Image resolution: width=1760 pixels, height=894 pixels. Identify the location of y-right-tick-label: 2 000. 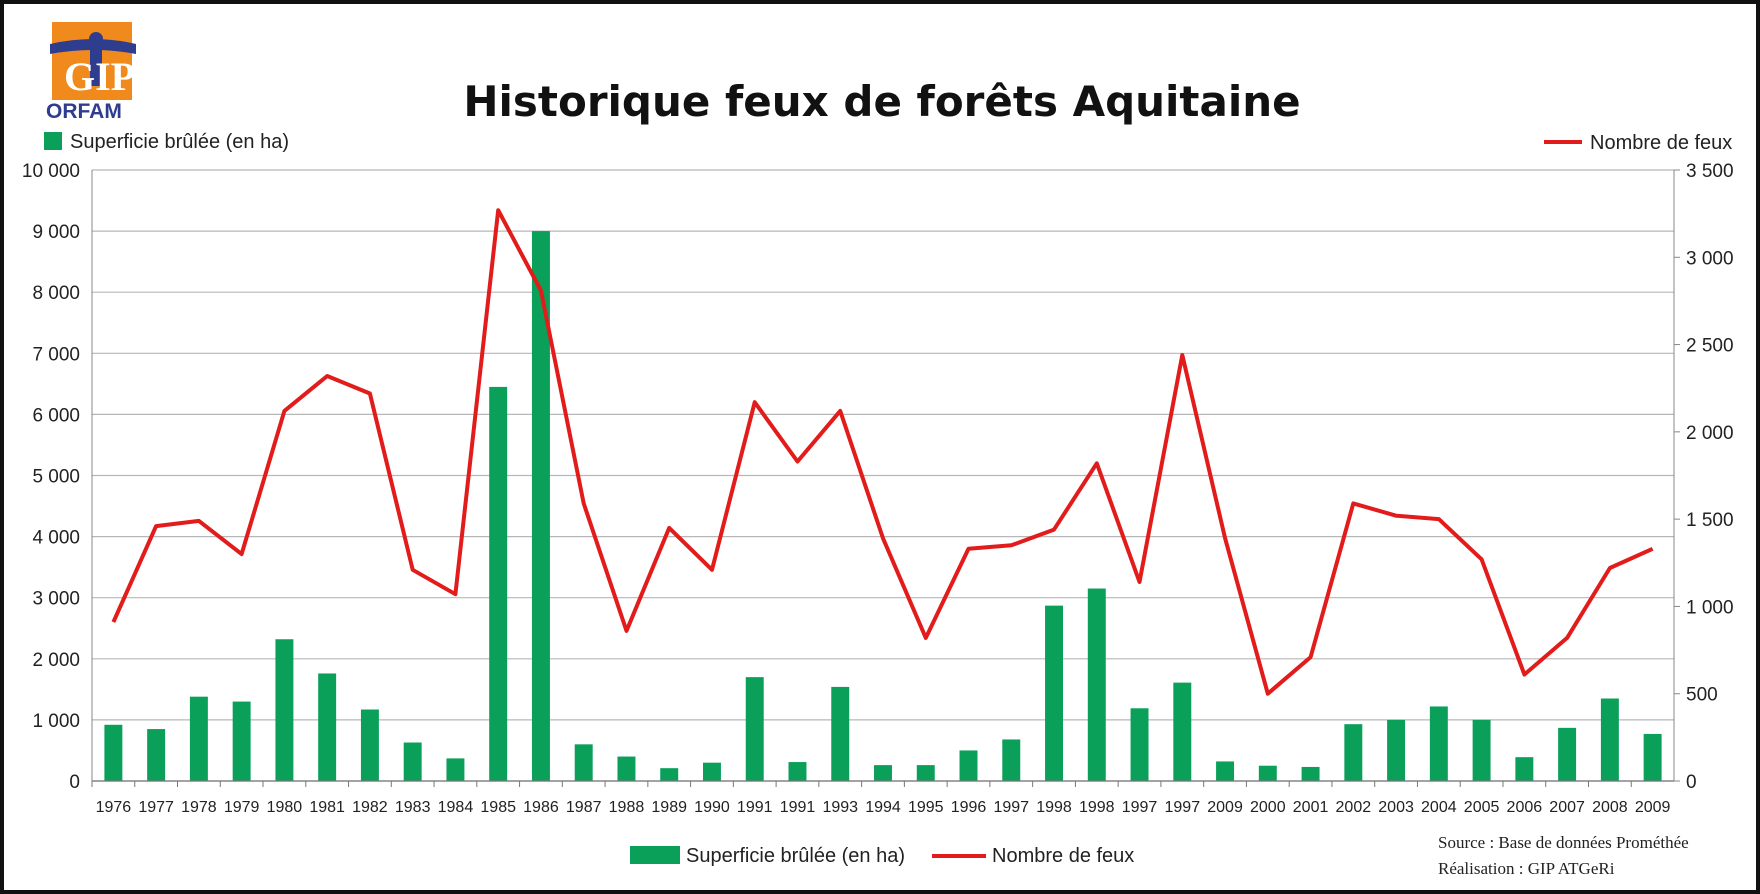
(1710, 433).